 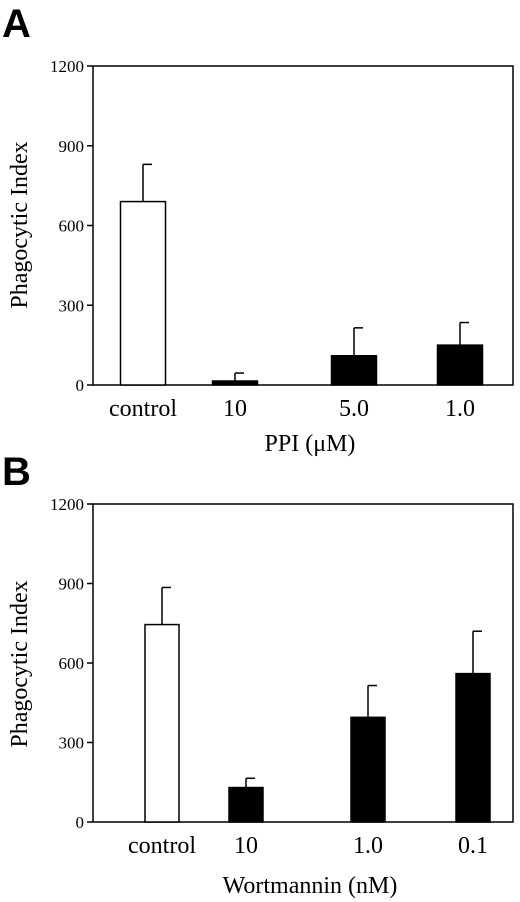 I want to click on x-tick-label: 0.1, so click(x=473, y=846).